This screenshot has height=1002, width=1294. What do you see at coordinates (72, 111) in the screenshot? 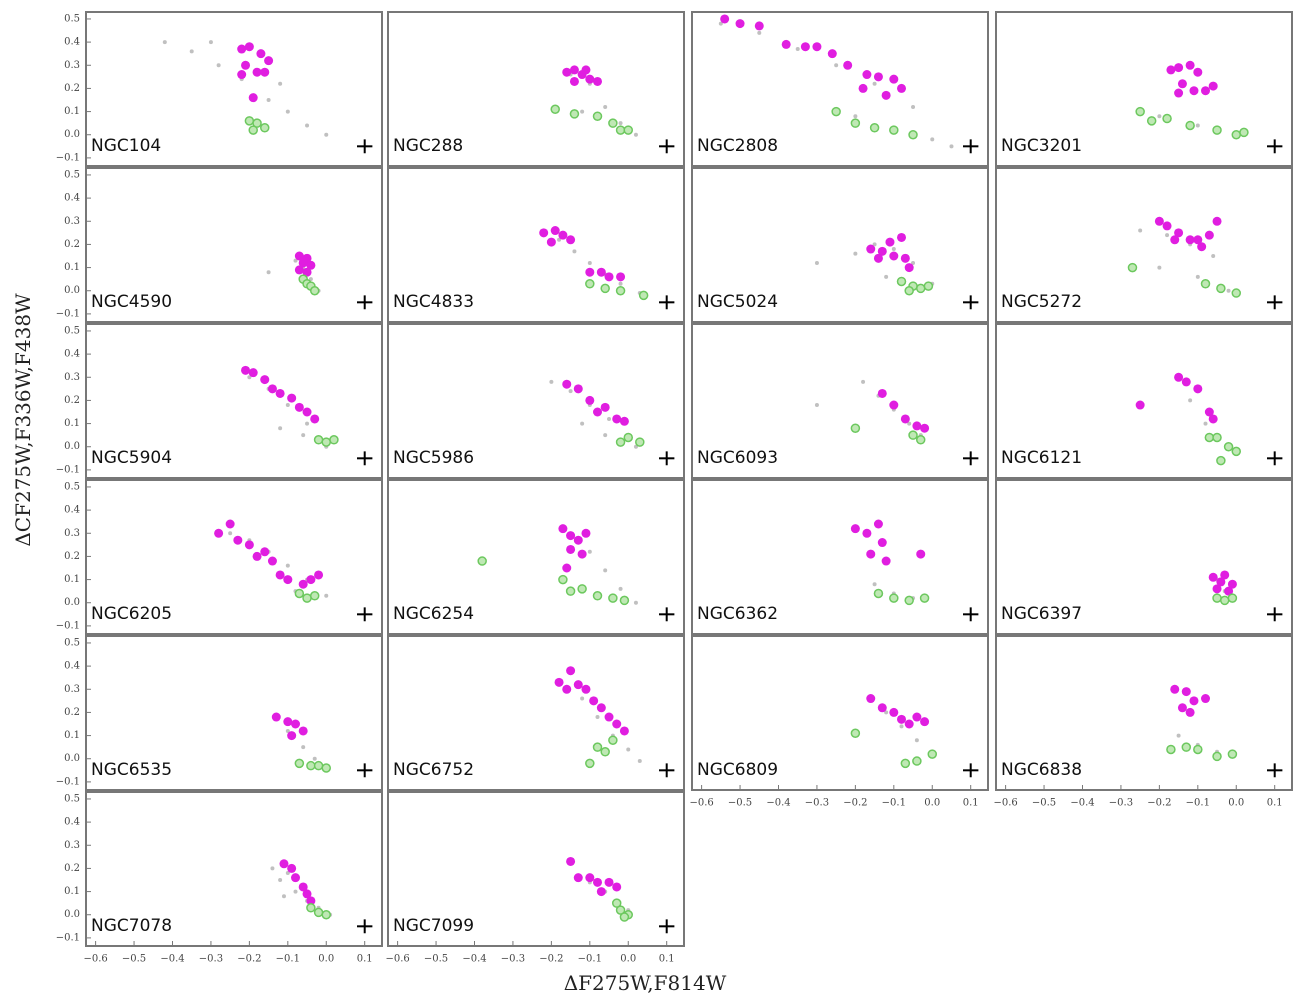
I see `y-tick-label: 0.1` at bounding box center [72, 111].